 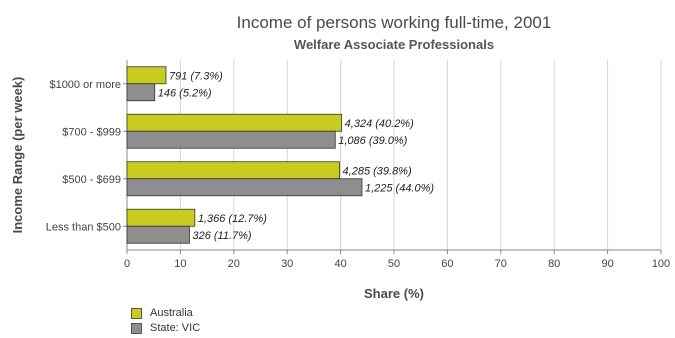 What do you see at coordinates (136, 328) in the screenshot?
I see `legend-swatch-vic` at bounding box center [136, 328].